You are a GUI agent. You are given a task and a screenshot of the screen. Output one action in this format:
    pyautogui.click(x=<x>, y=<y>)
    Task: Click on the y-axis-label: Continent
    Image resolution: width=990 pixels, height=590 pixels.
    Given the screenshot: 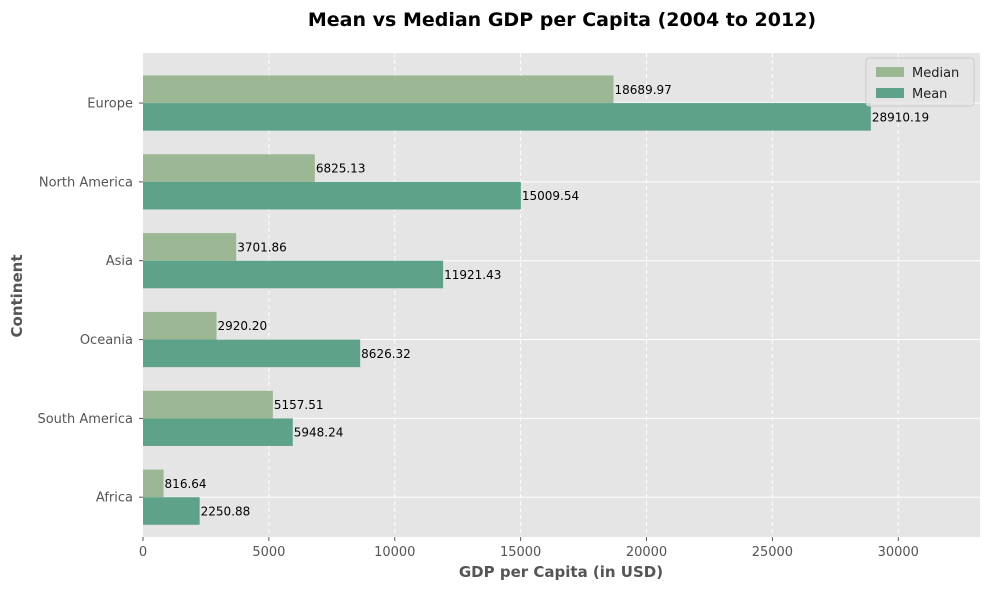 What is the action you would take?
    pyautogui.click(x=17, y=295)
    